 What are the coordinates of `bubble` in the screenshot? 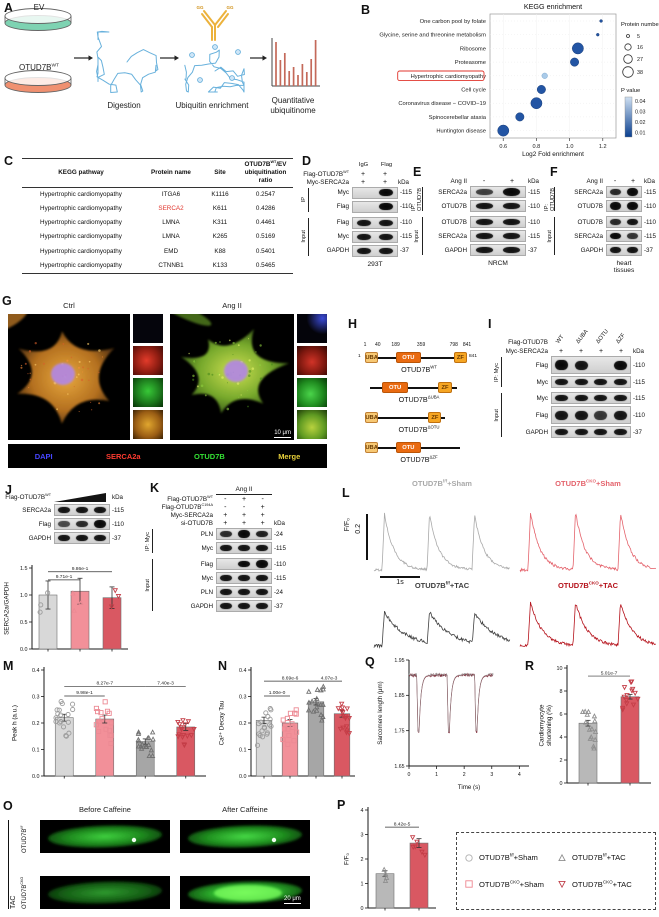 It's located at (541, 89).